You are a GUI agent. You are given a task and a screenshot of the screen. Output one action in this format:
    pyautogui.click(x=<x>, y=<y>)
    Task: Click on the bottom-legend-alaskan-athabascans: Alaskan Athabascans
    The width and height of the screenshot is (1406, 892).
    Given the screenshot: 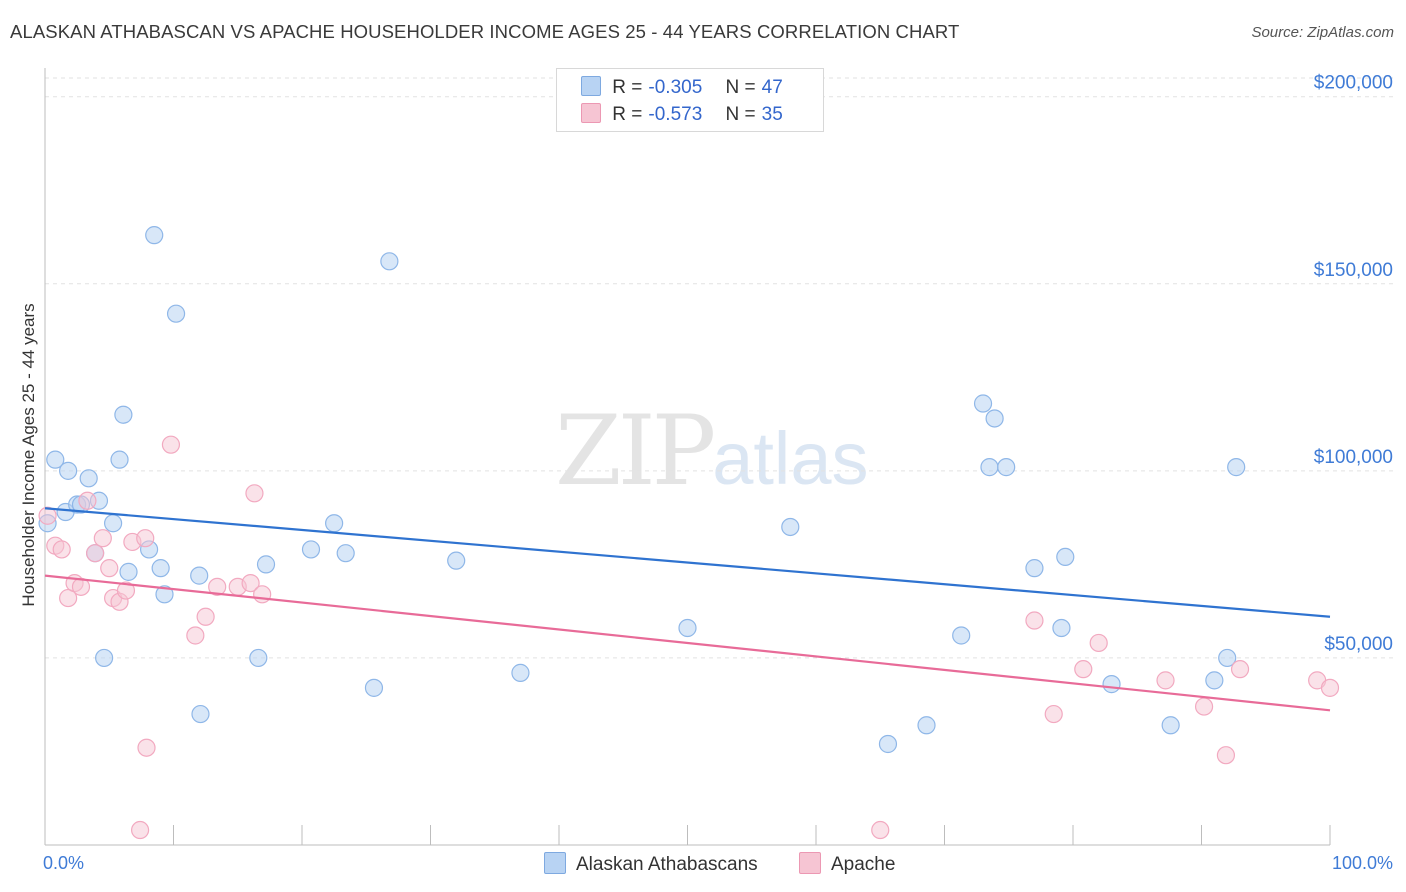 What is the action you would take?
    pyautogui.click(x=651, y=864)
    